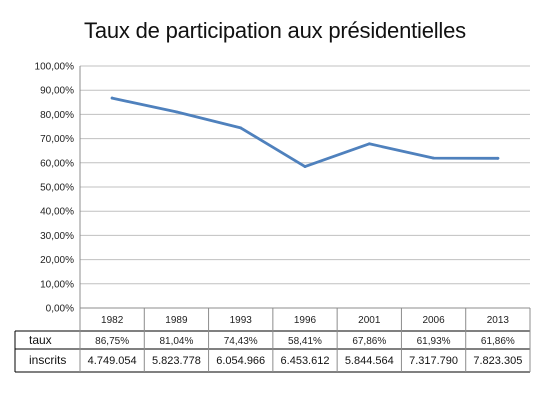  Describe the element at coordinates (369, 320) in the screenshot. I see `x-tick-label: 2001` at that location.